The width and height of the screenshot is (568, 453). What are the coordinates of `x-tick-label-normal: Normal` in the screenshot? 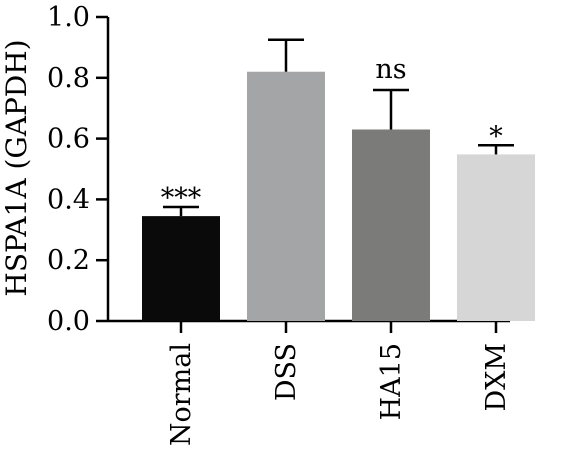 It's located at (181, 394).